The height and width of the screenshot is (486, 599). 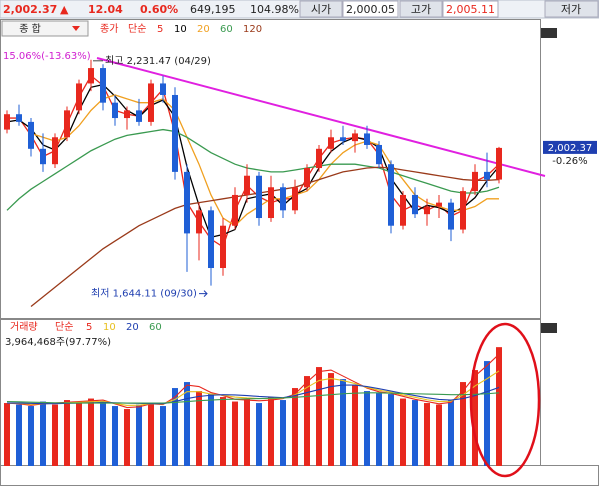 I want to click on open-value: 2,000.05, so click(x=370, y=9).